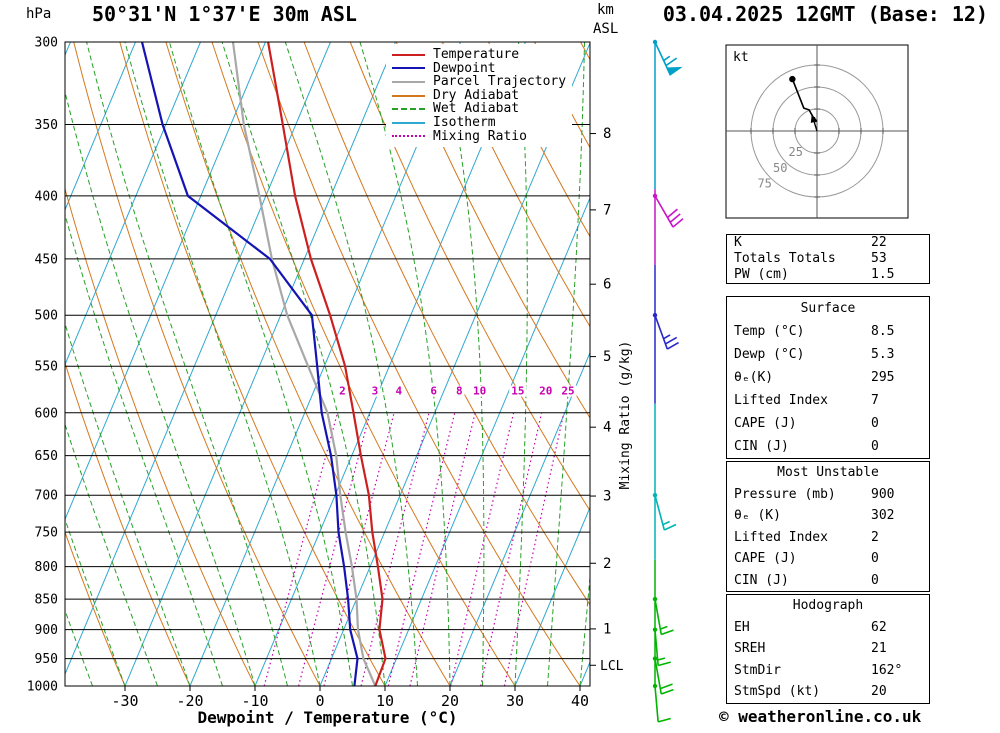 This screenshot has height=733, width=1000. What do you see at coordinates (607, 497) in the screenshot?
I see `km-tick-label: 3` at bounding box center [607, 497].